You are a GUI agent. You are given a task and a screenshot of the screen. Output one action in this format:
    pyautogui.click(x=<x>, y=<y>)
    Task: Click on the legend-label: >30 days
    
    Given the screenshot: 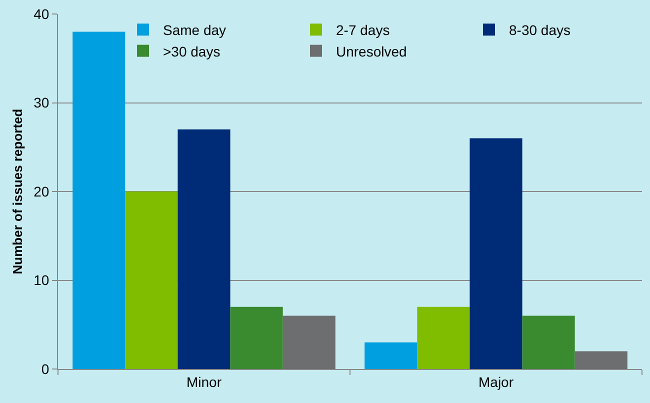 What is the action you would take?
    pyautogui.click(x=191, y=51)
    